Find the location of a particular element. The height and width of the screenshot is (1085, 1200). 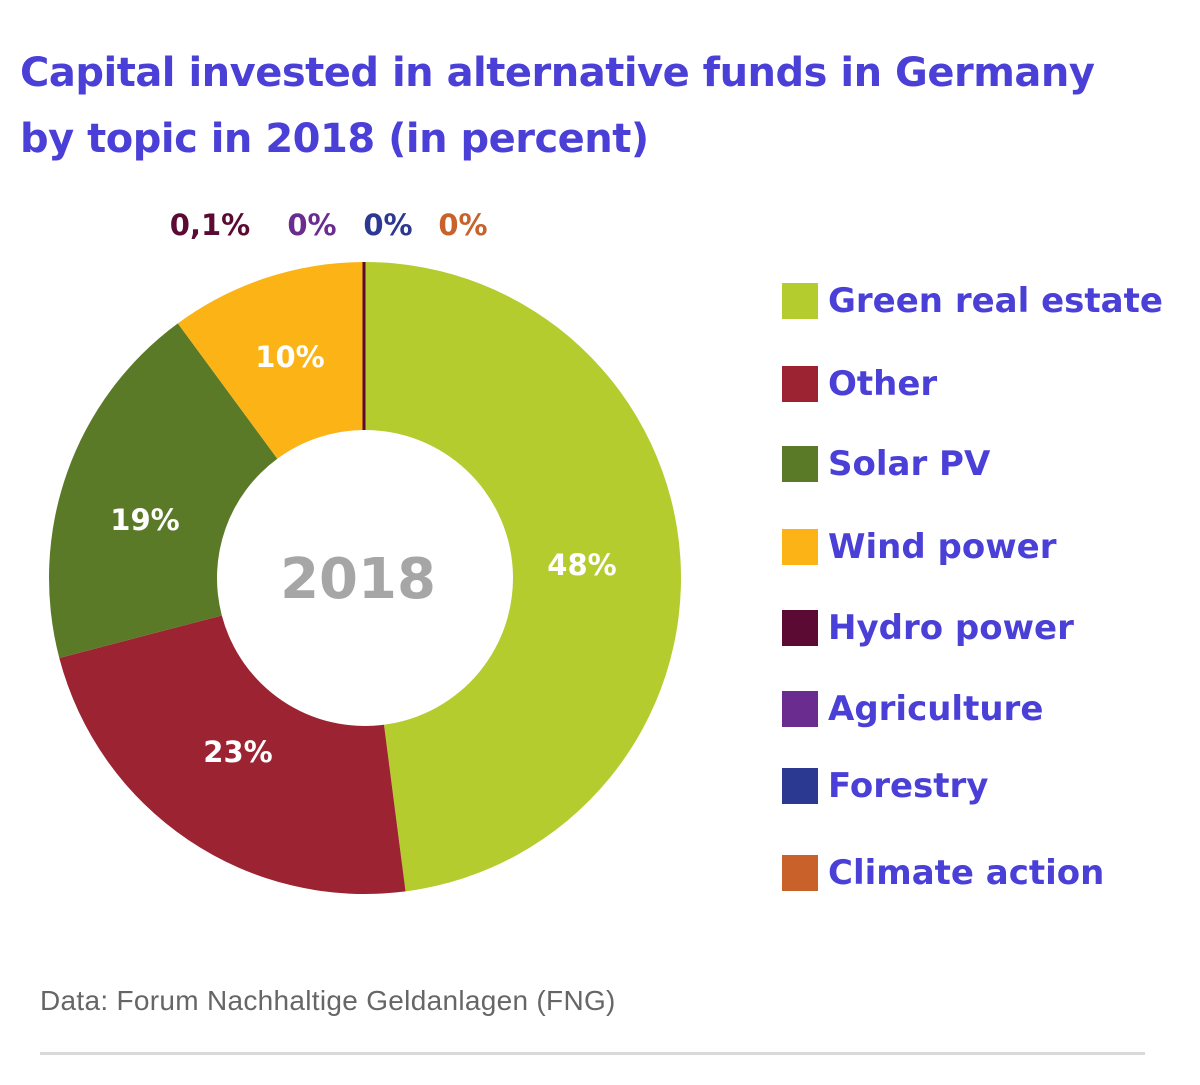

legend-item-other: Other is located at coordinates (859, 384).